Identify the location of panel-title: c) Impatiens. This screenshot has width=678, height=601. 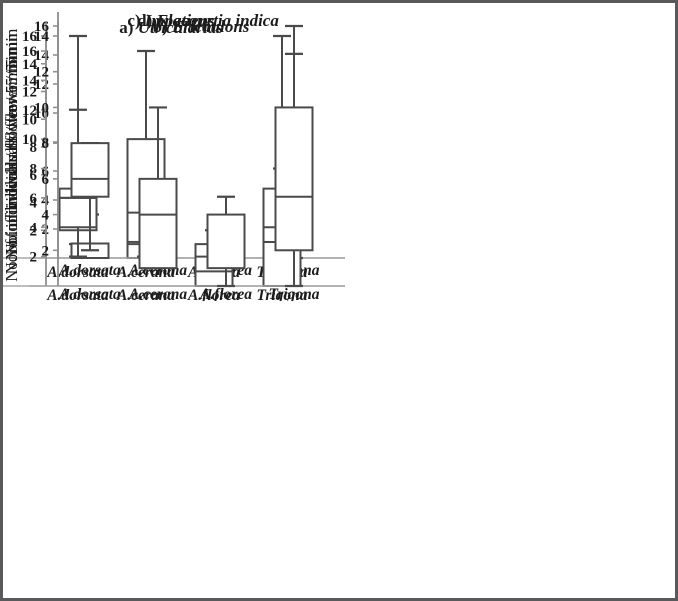
(171, 20).